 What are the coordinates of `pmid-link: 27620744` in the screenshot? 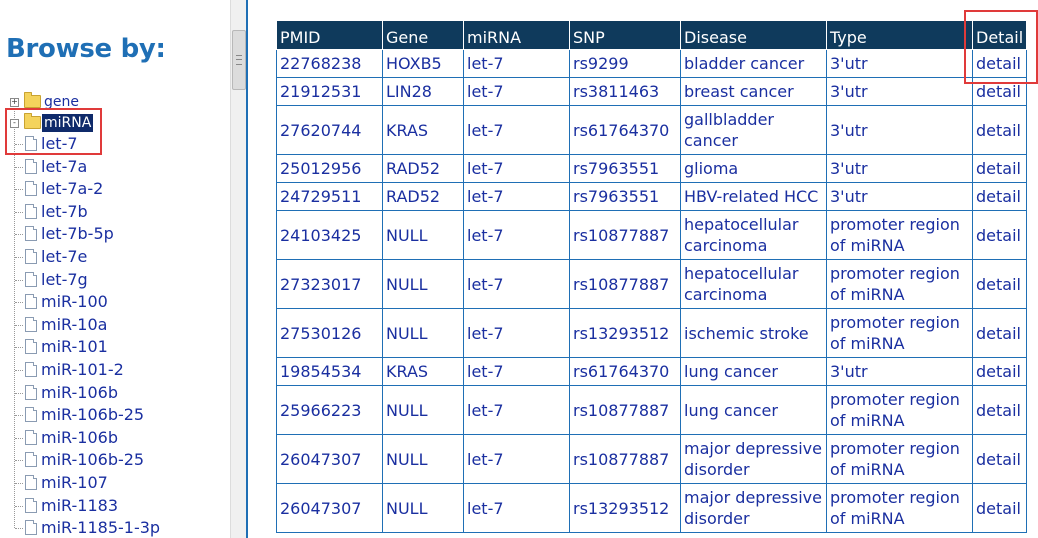 It's located at (321, 130).